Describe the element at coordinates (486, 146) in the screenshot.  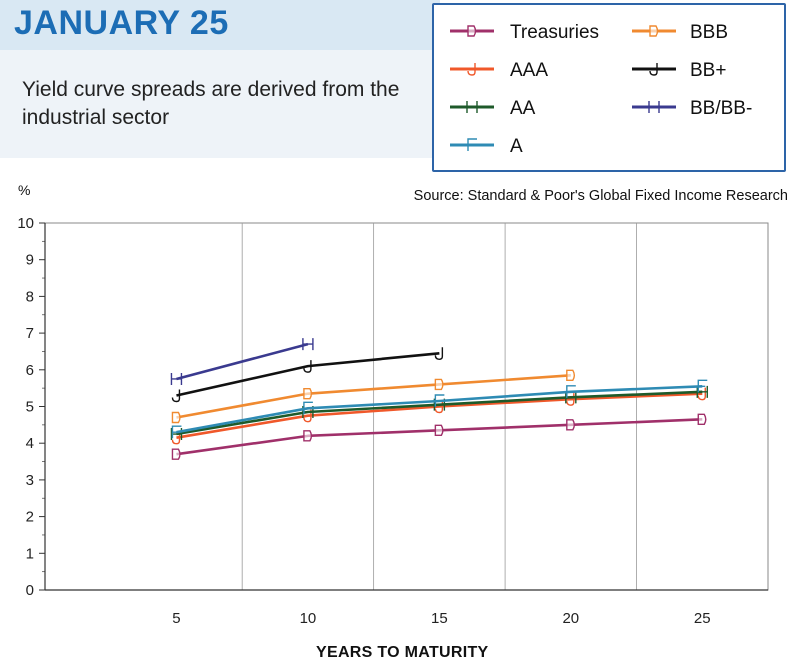
I see `legend-item: A` at that location.